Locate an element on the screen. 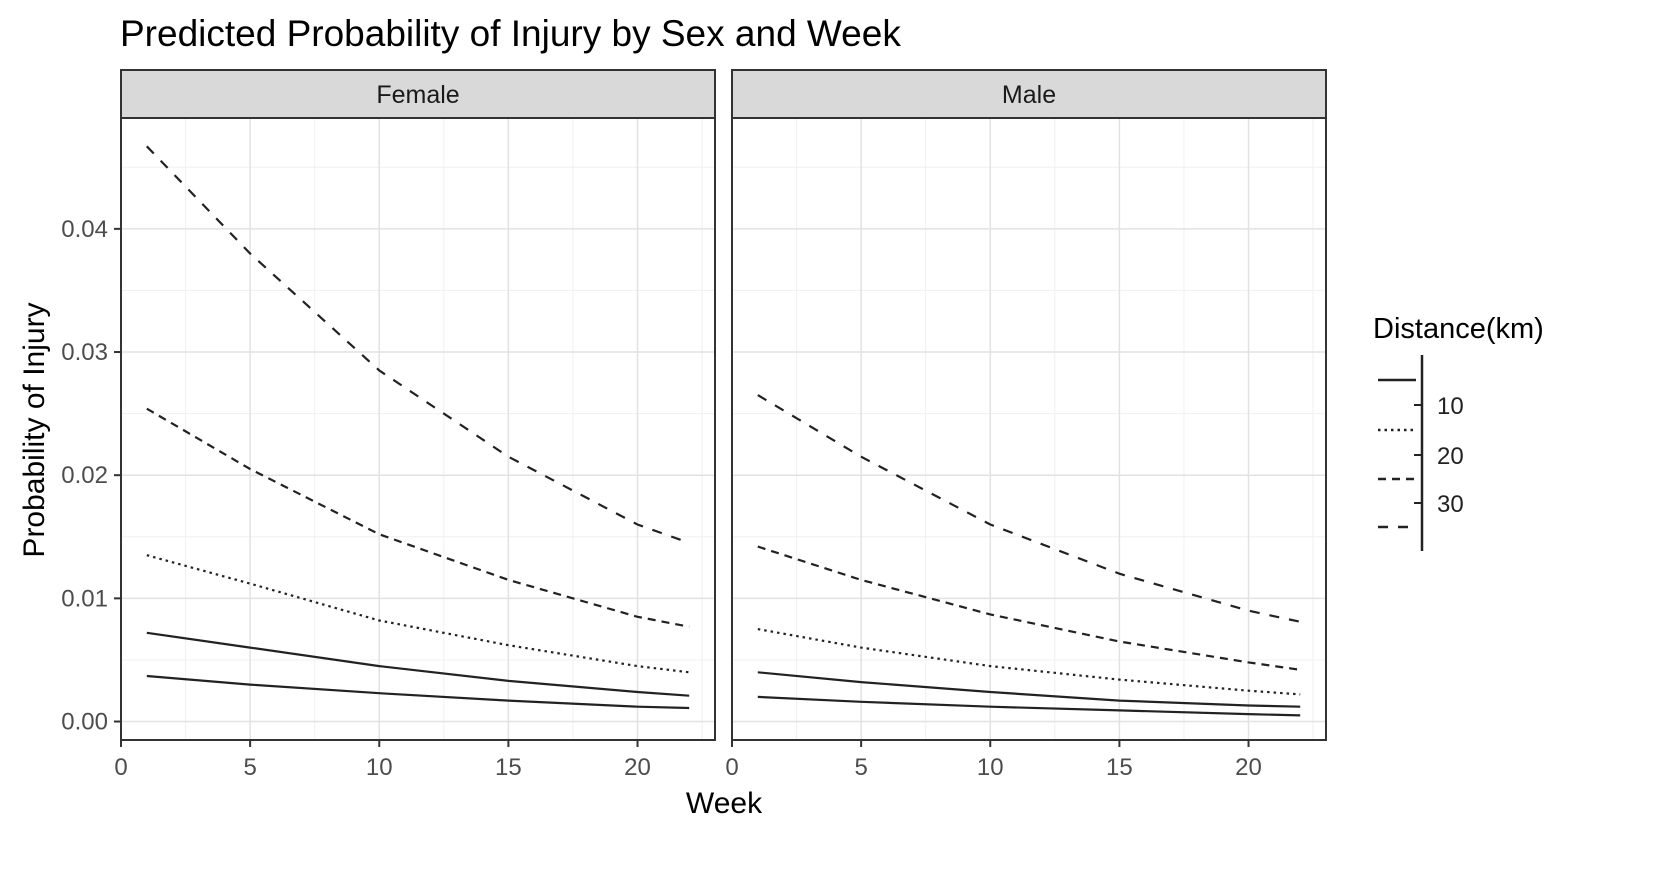  panel-female-strip-label: Female is located at coordinates (417, 95).